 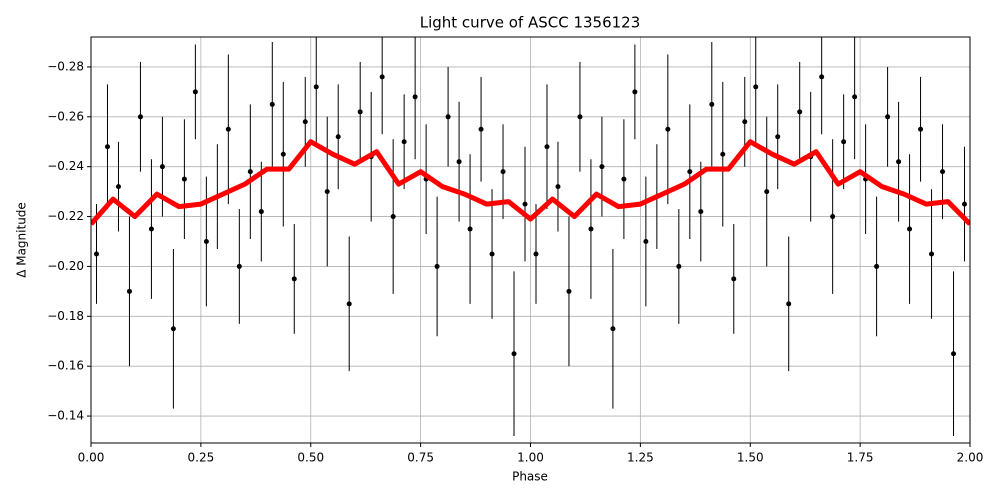 What do you see at coordinates (970, 458) in the screenshot?
I see `x-tick-label: 2.00` at bounding box center [970, 458].